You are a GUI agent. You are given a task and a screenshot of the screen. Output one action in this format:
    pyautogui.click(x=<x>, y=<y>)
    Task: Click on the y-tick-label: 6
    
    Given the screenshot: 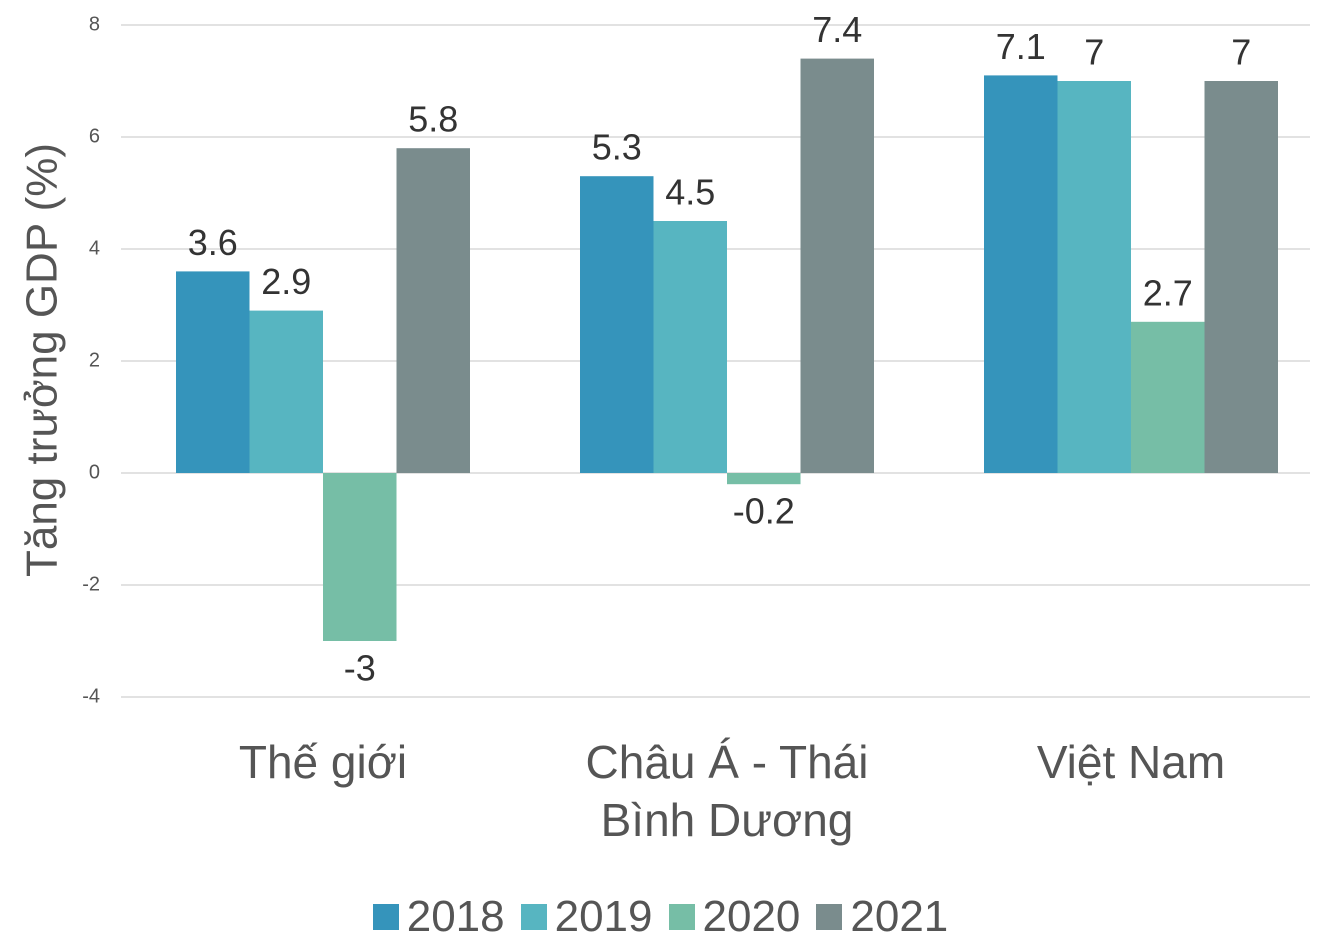 What is the action you would take?
    pyautogui.click(x=94, y=136)
    